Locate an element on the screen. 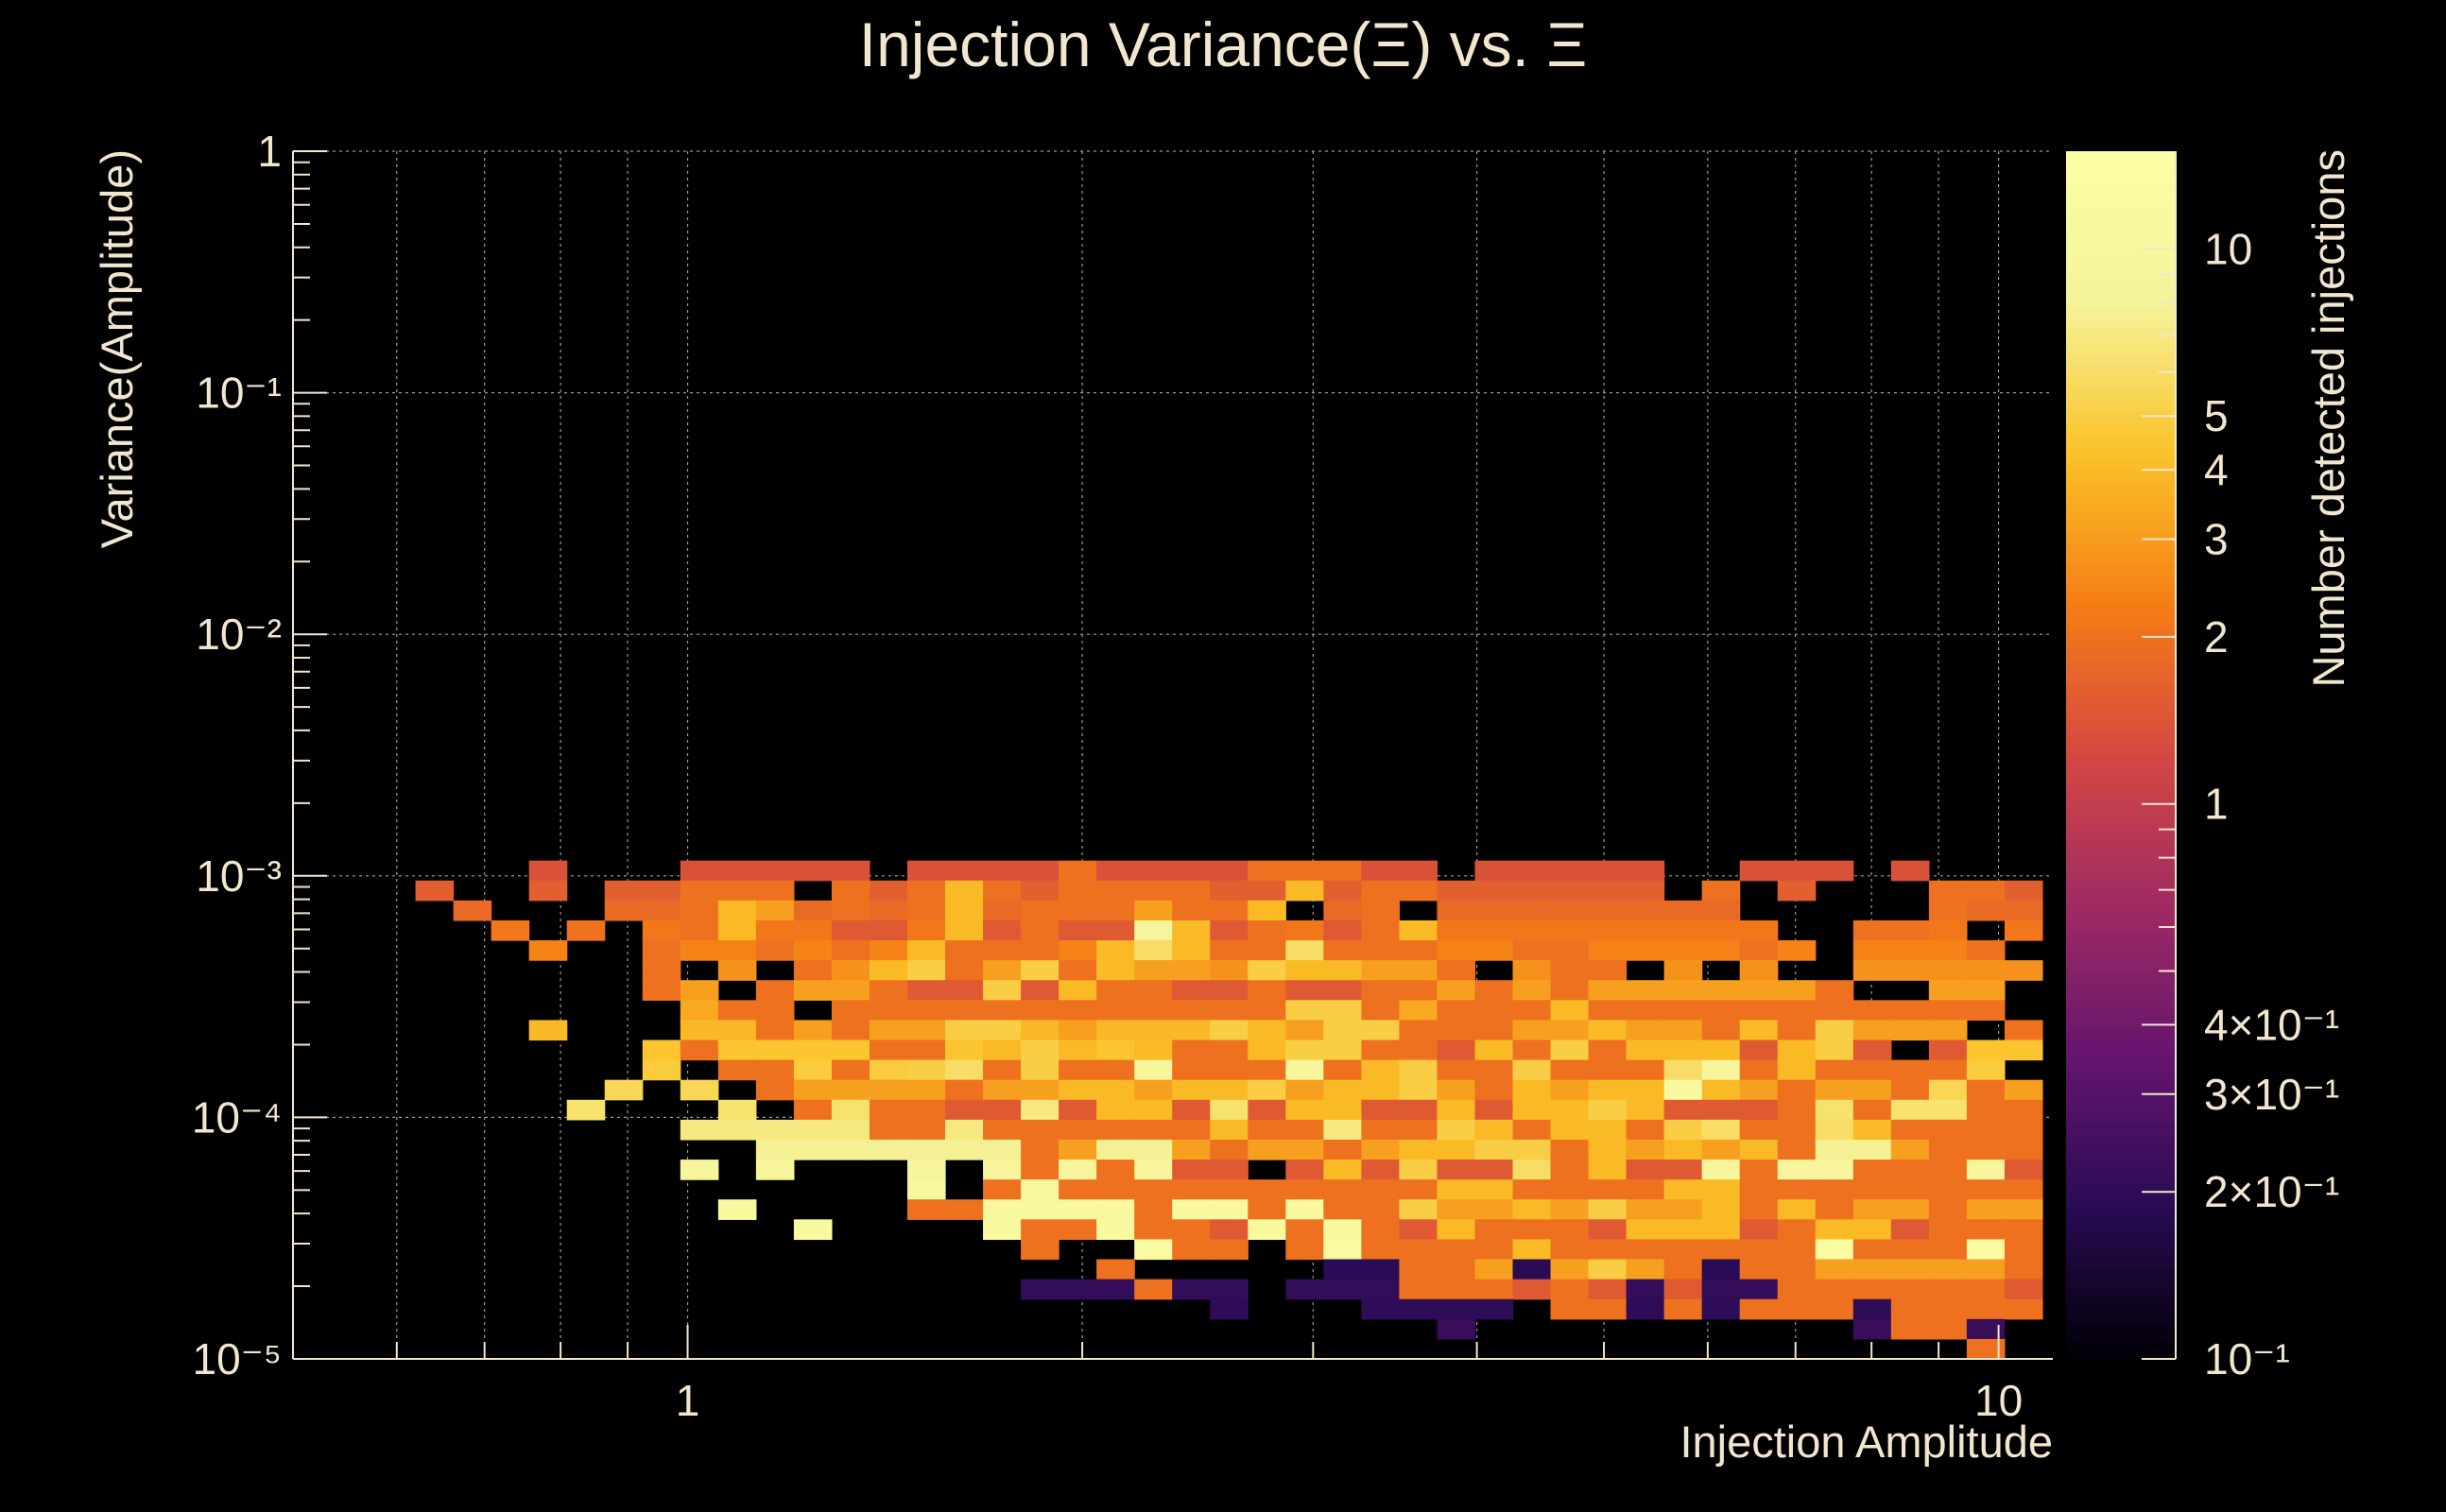  colorbar-tick-label: 10 is located at coordinates (2228, 248).